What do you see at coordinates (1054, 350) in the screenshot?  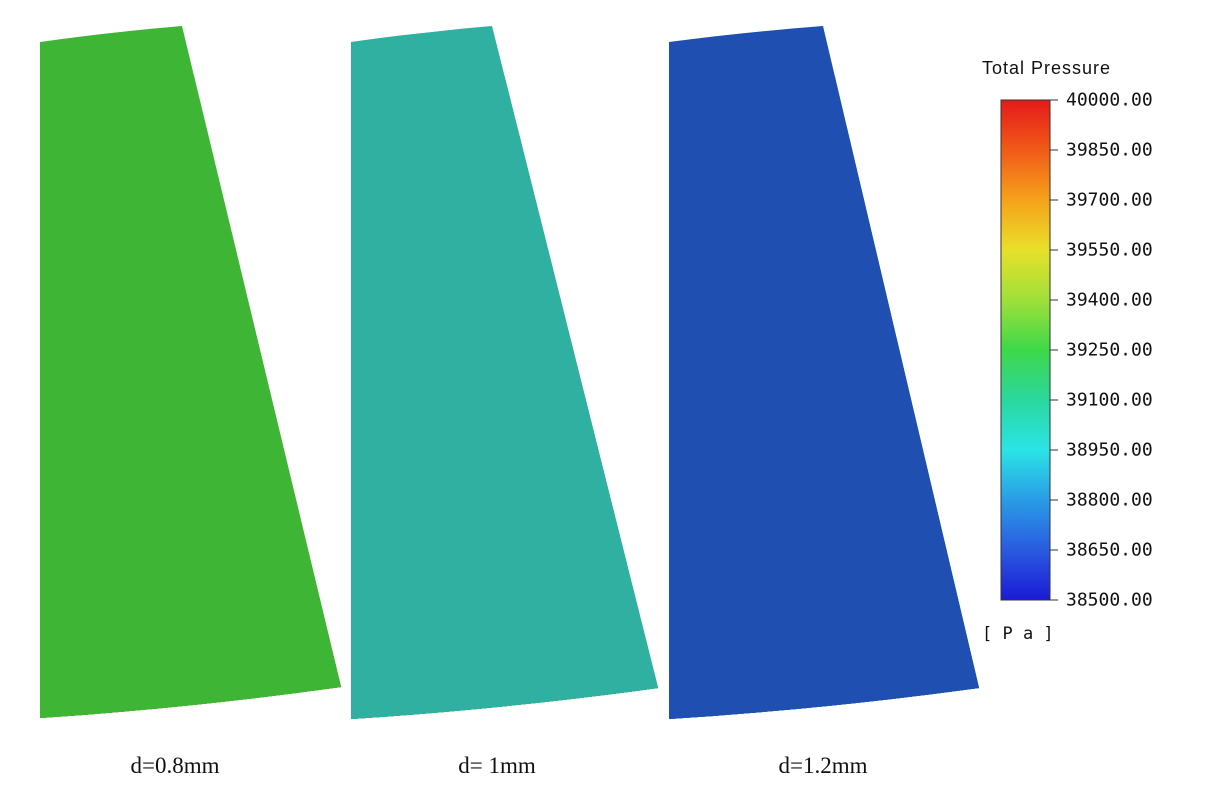 I see `legend-tick-marks` at bounding box center [1054, 350].